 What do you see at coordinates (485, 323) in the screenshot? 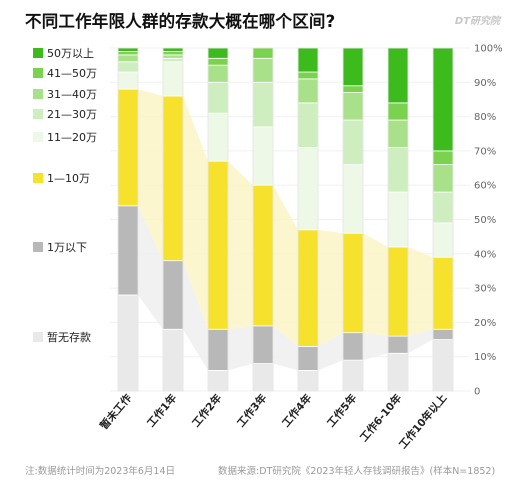
I see `y-tick-label: 20%` at bounding box center [485, 323].